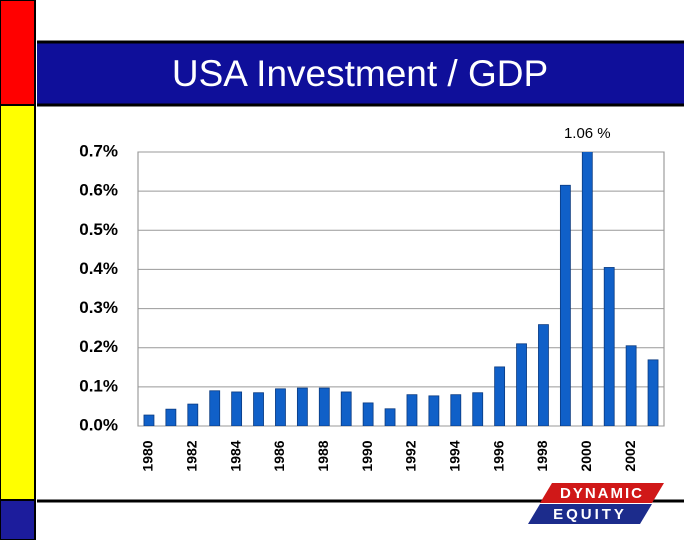 This screenshot has width=684, height=540. Describe the element at coordinates (323, 455) in the screenshot. I see `x-tick-label: 1988` at that location.